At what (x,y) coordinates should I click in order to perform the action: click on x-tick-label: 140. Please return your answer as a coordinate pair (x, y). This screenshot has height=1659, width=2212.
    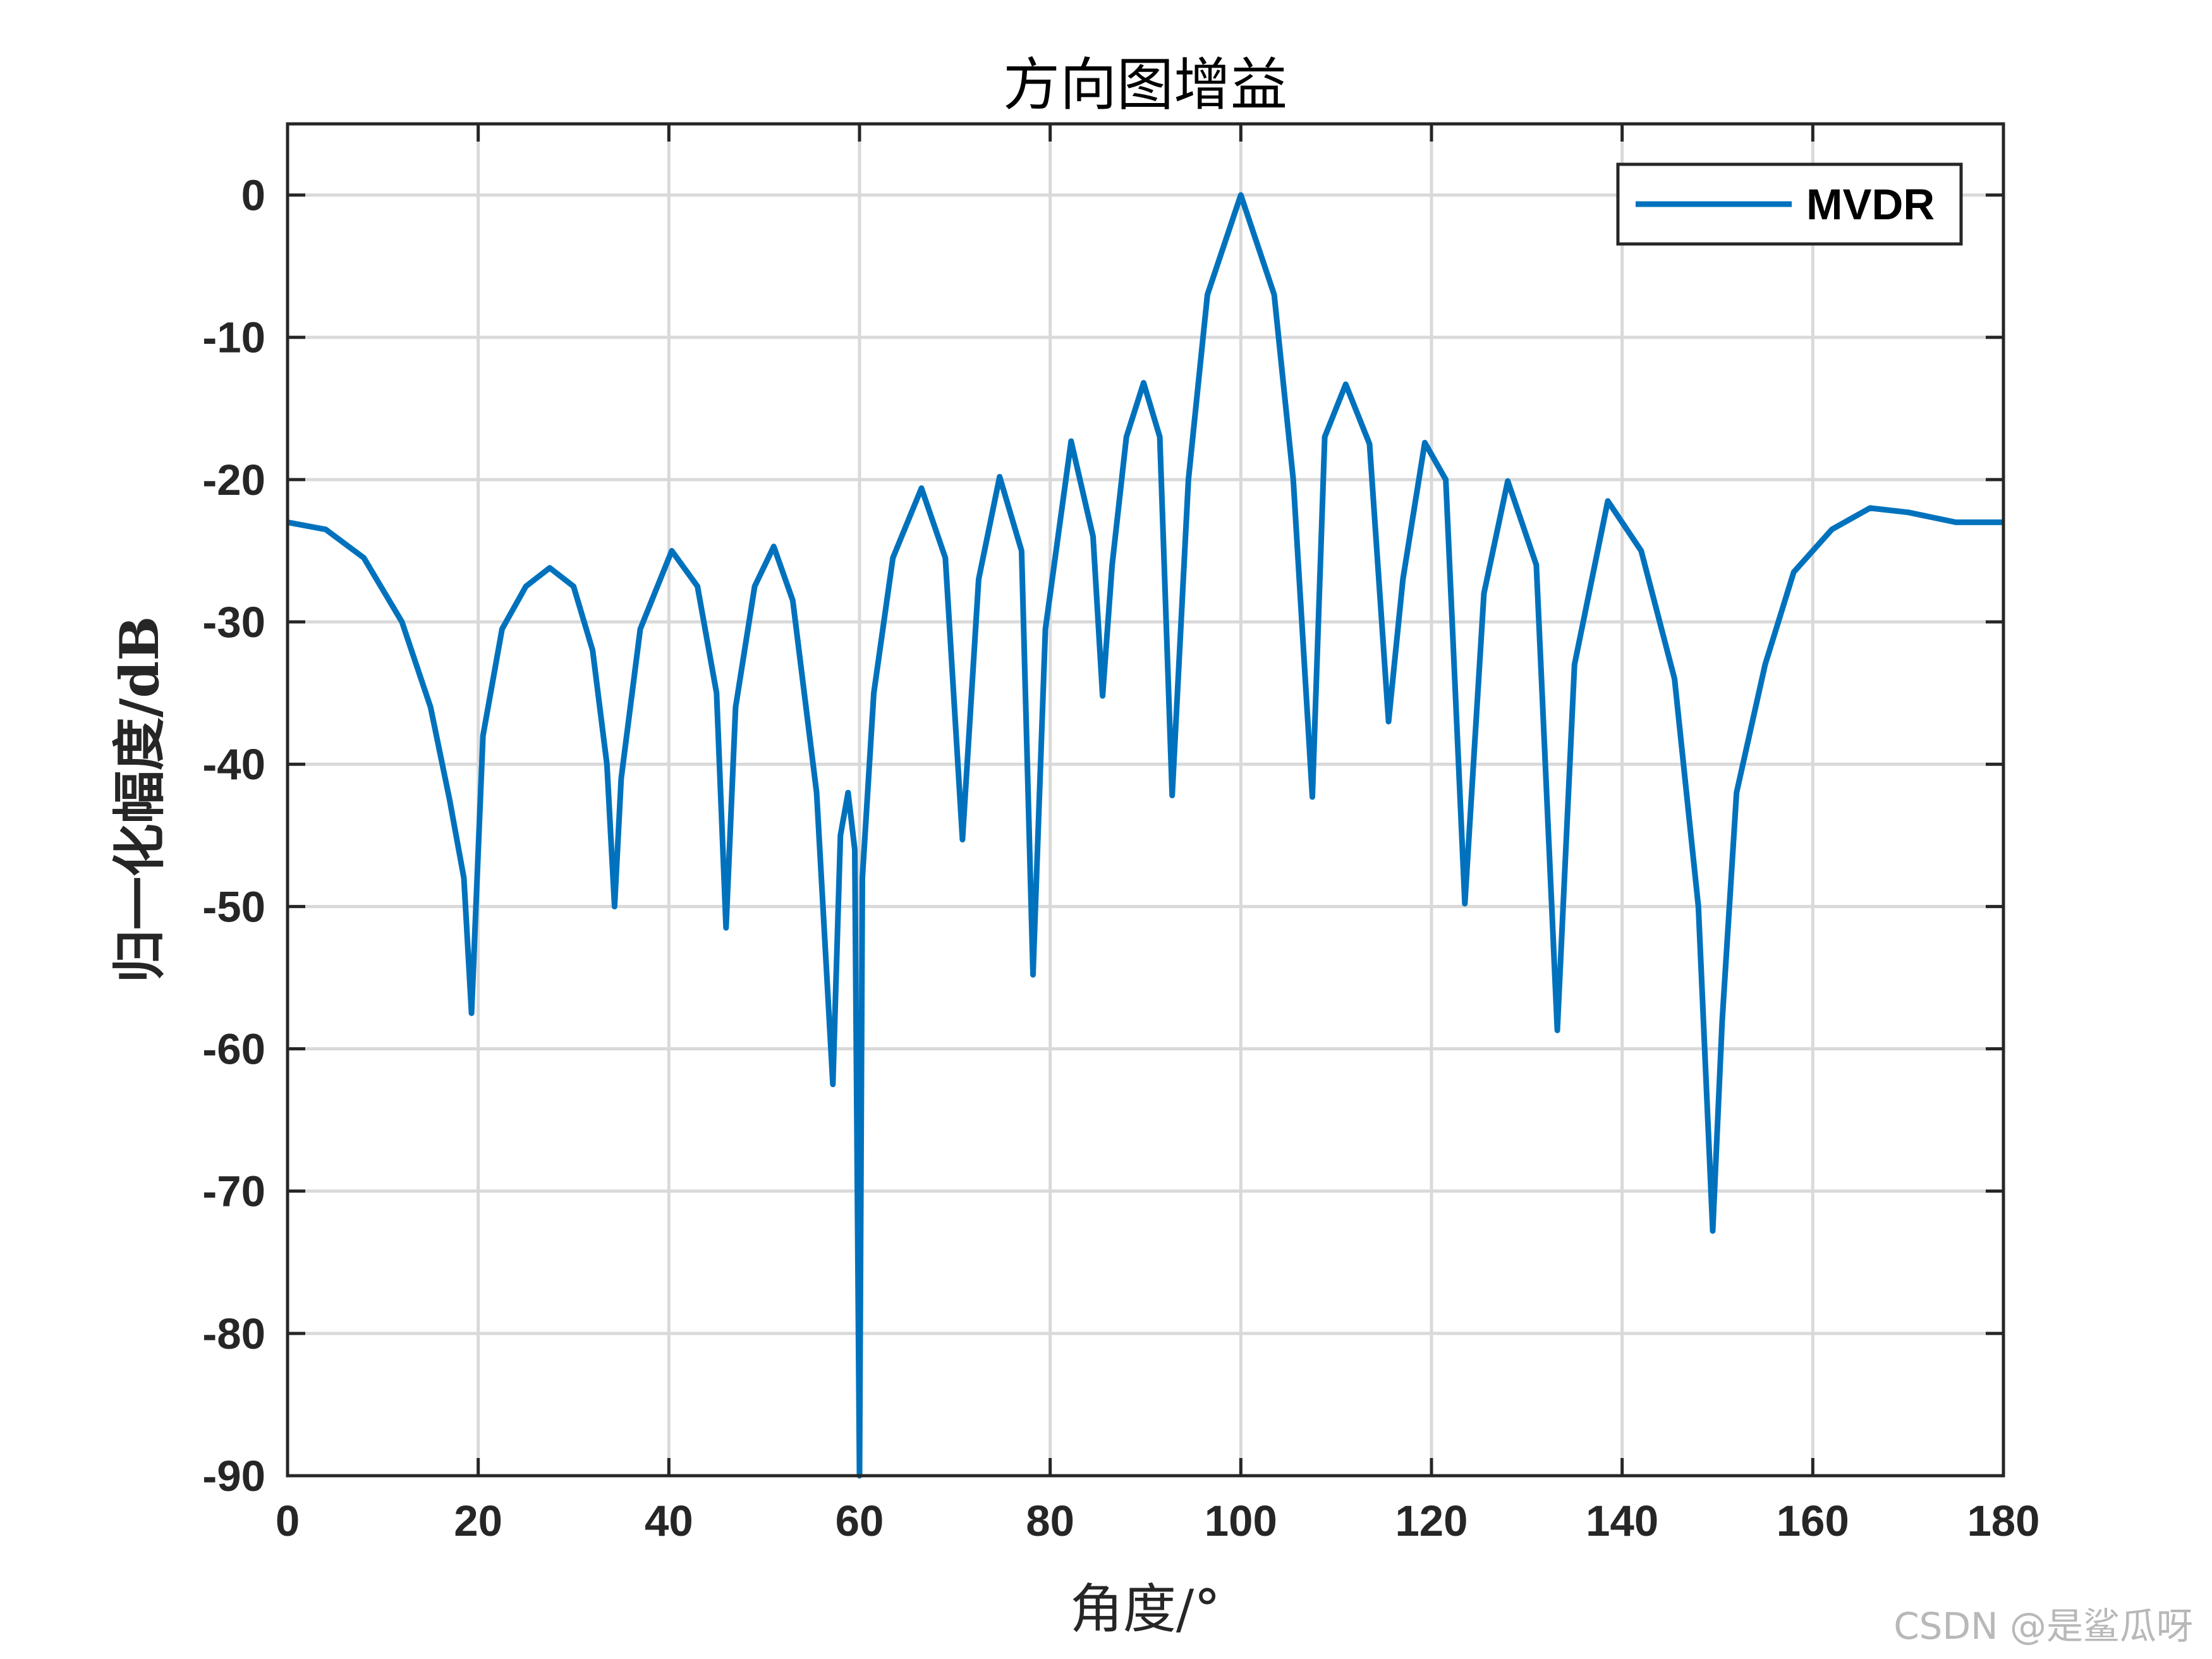
    Looking at the image, I should click on (1622, 1521).